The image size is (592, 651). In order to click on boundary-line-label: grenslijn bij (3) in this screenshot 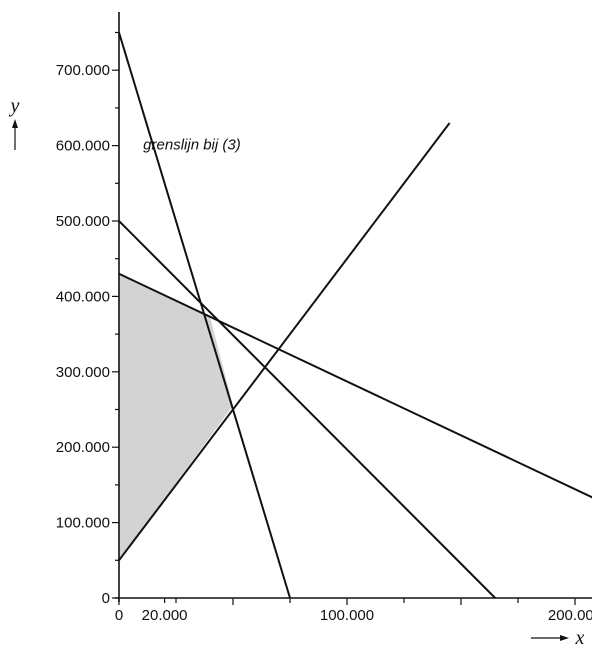, I will do `click(192, 144)`.